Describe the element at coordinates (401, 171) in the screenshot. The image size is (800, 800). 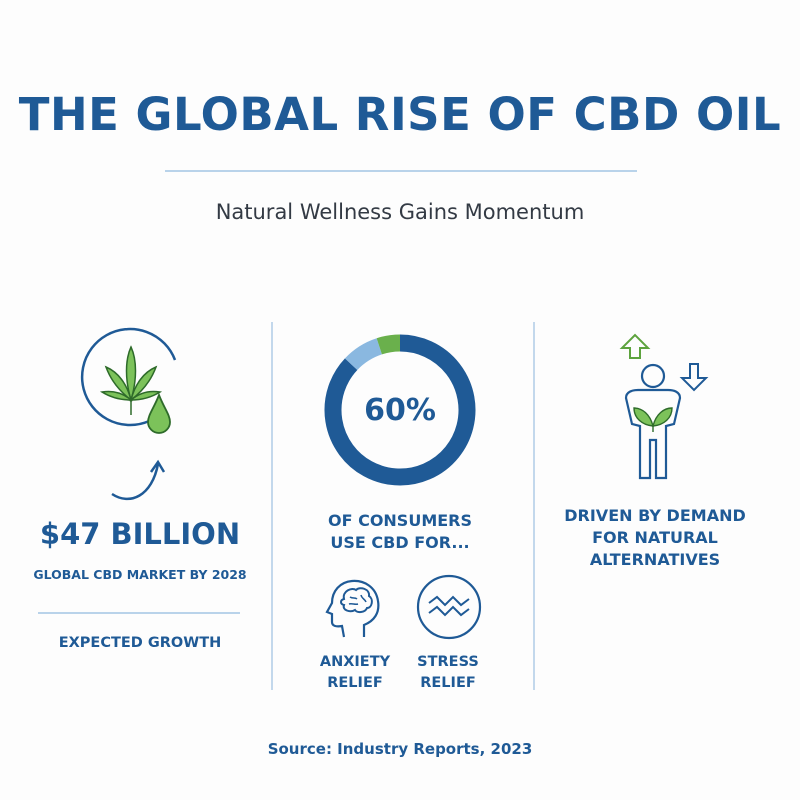
I see `title-divider` at that location.